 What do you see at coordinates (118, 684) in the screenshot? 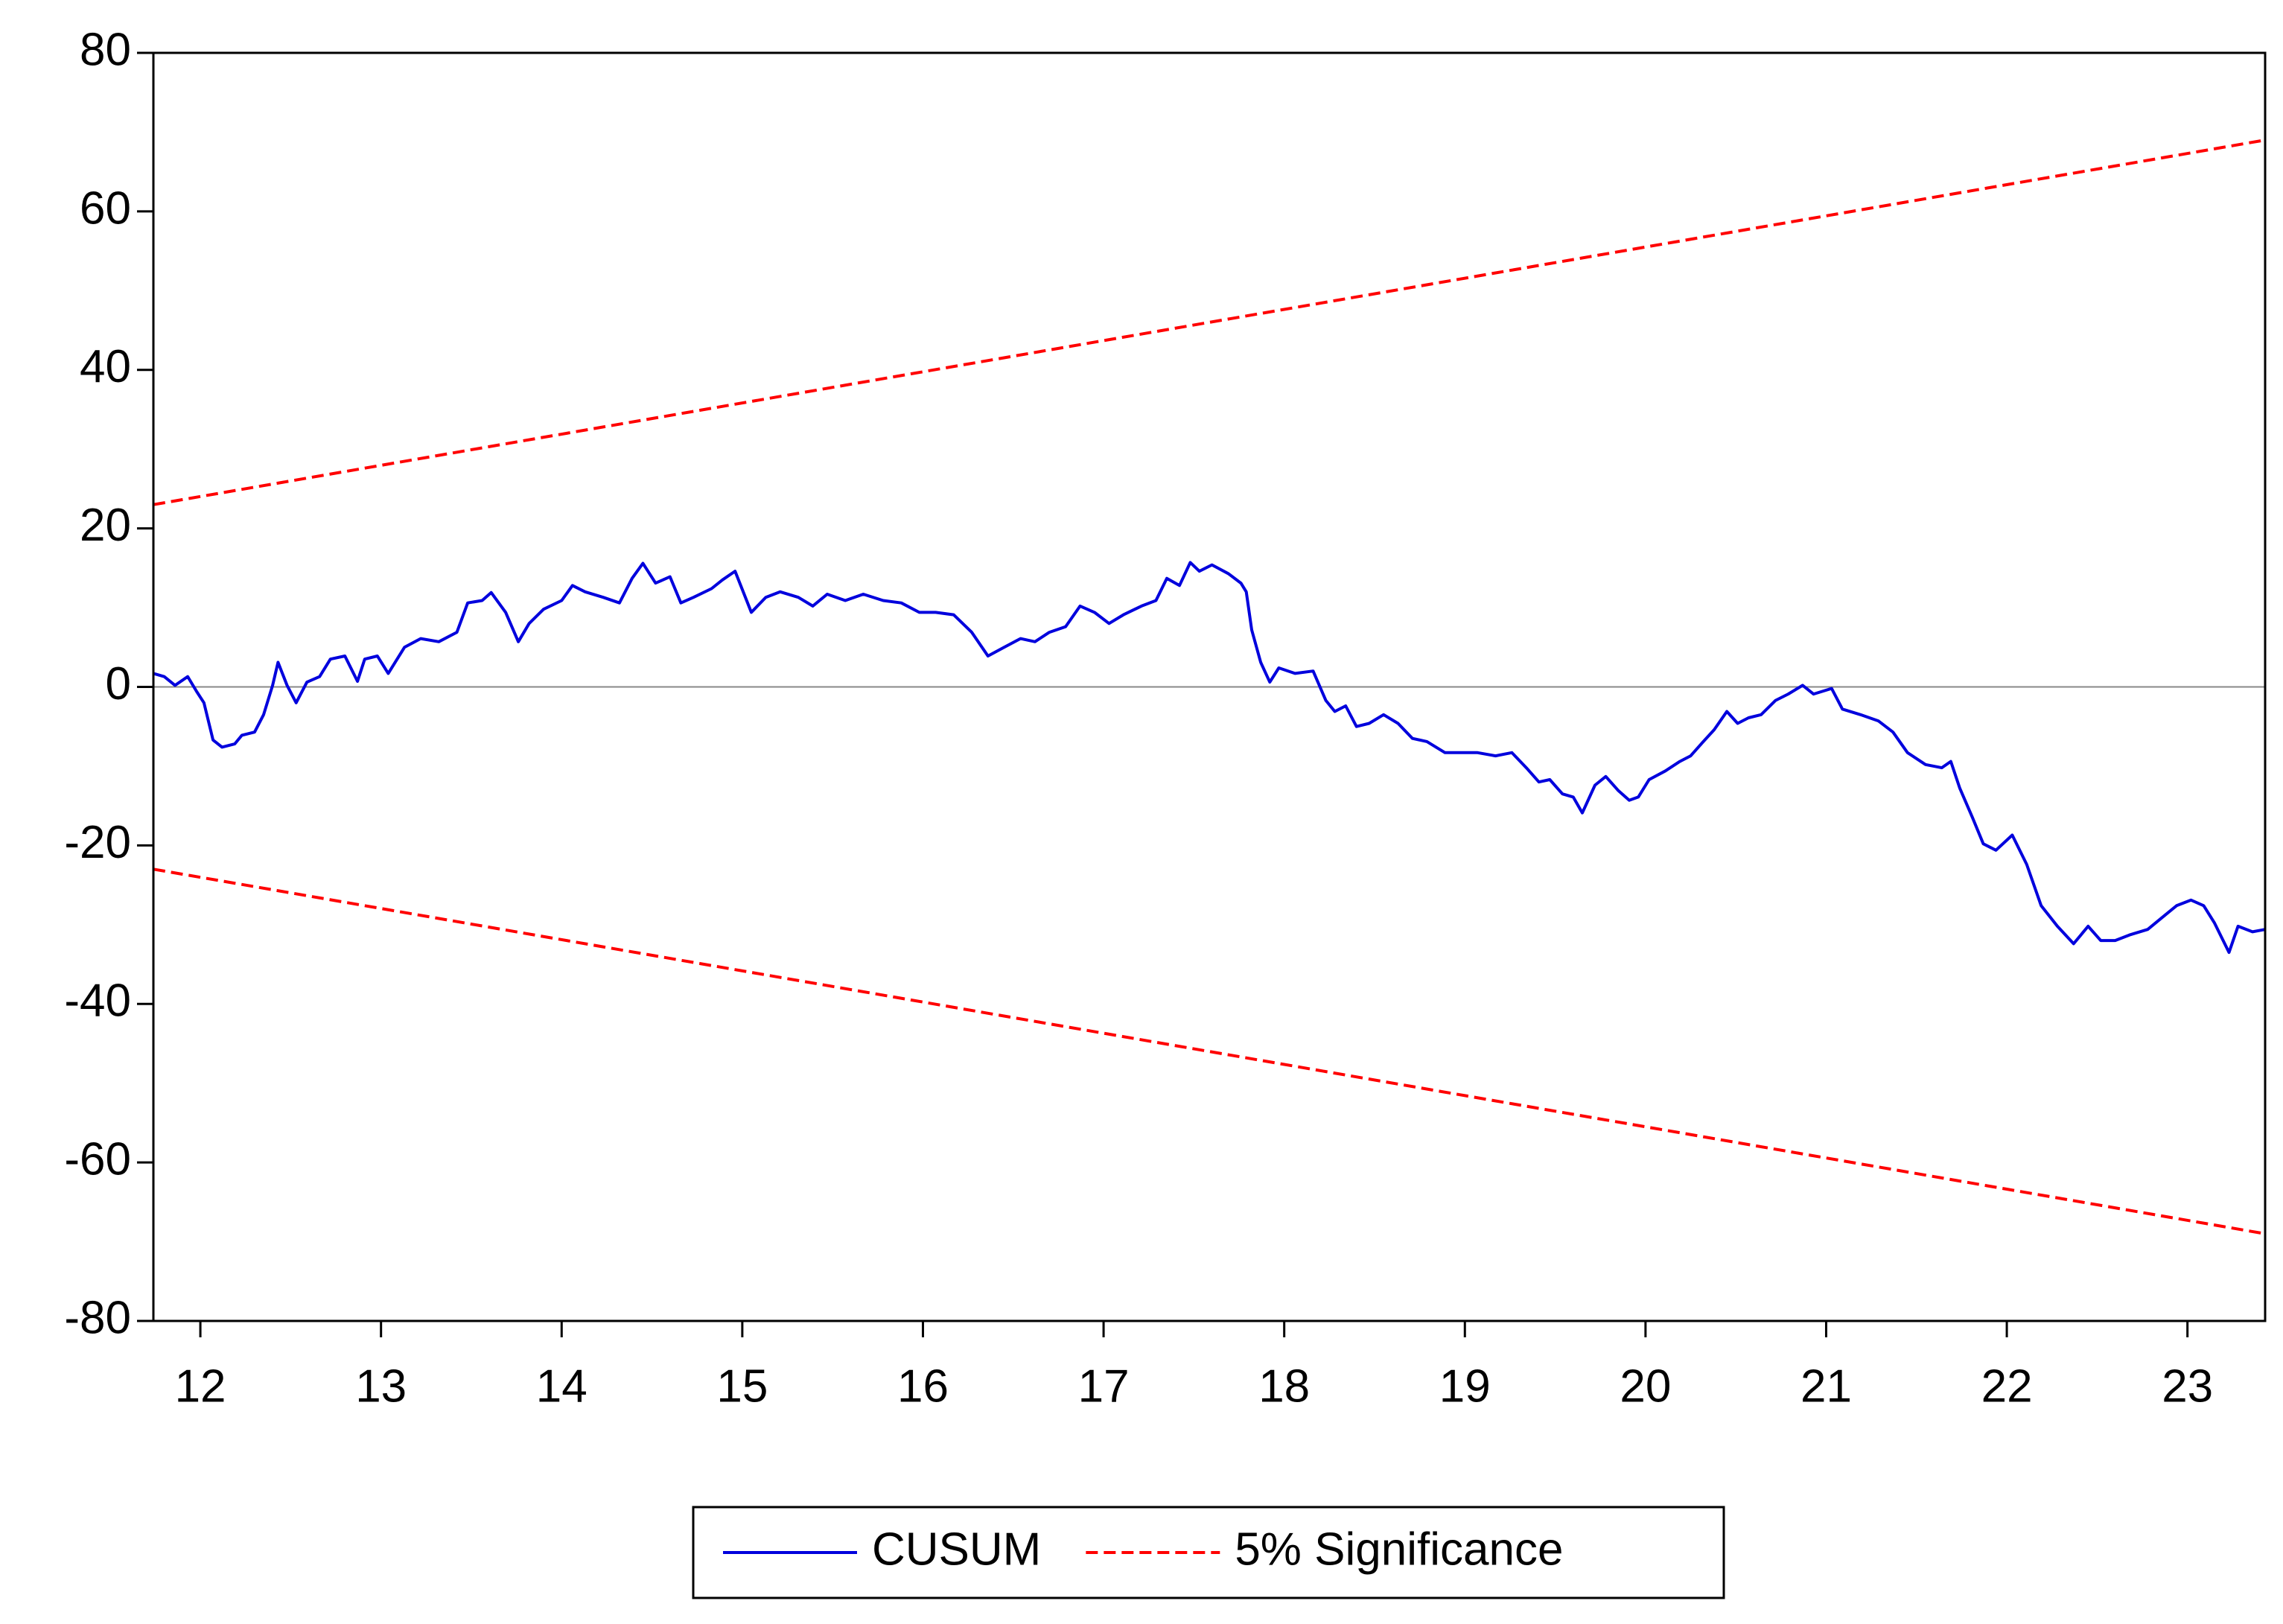
I see `y-tick-label: 0` at bounding box center [118, 684].